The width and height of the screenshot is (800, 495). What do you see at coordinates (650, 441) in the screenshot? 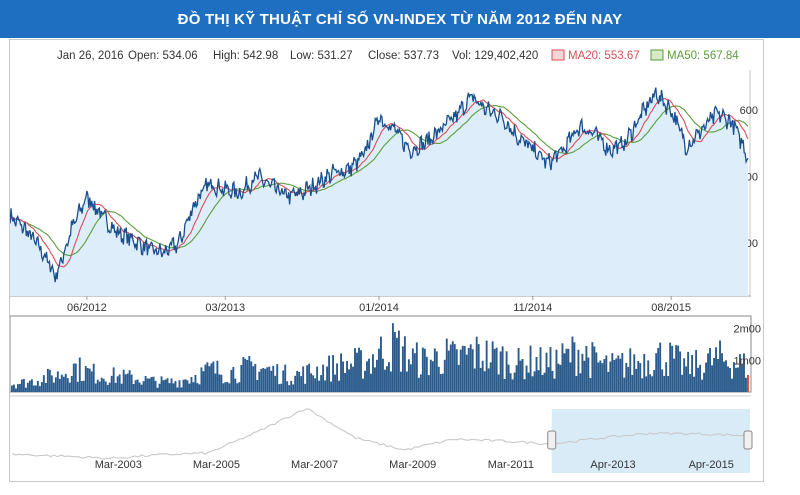
I see `navigator-selected-range` at bounding box center [650, 441].